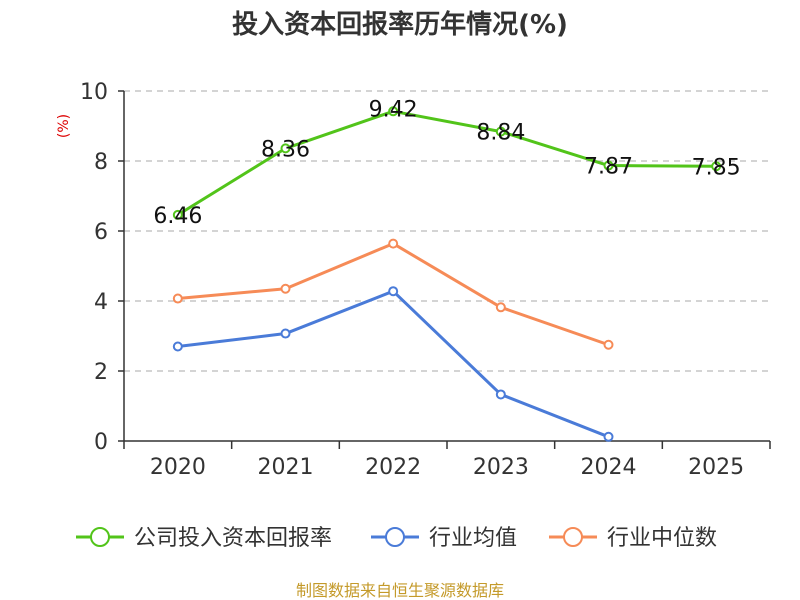 Image resolution: width=800 pixels, height=600 pixels. What do you see at coordinates (64, 126) in the screenshot?
I see `y-axis-unit-label: (%)` at bounding box center [64, 126].